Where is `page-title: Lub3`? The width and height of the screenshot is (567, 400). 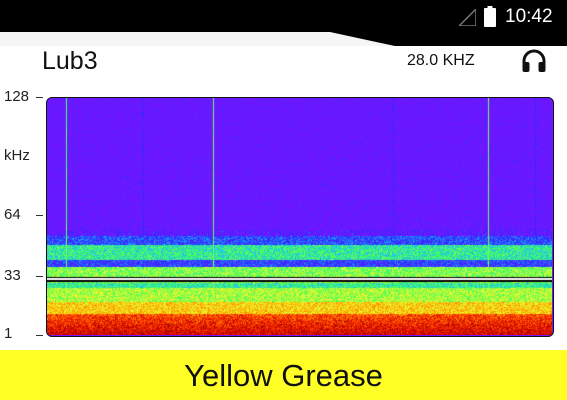 page-title: Lub3 is located at coordinates (70, 61).